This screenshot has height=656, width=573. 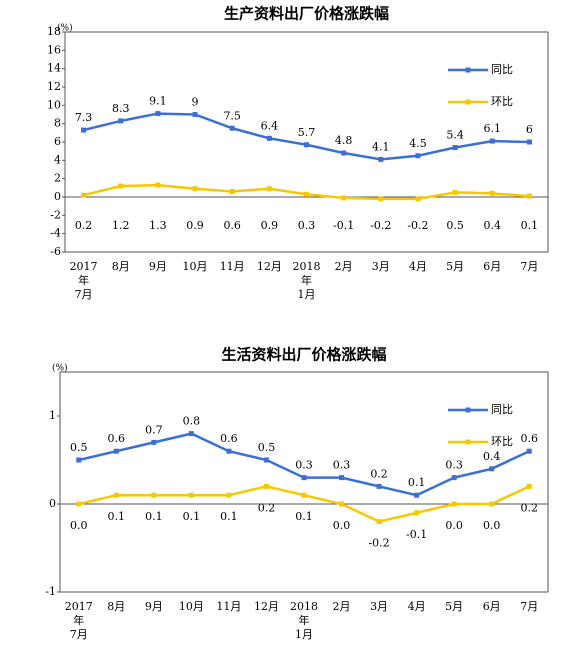 I want to click on x-tick-label: 8月, so click(x=116, y=606).